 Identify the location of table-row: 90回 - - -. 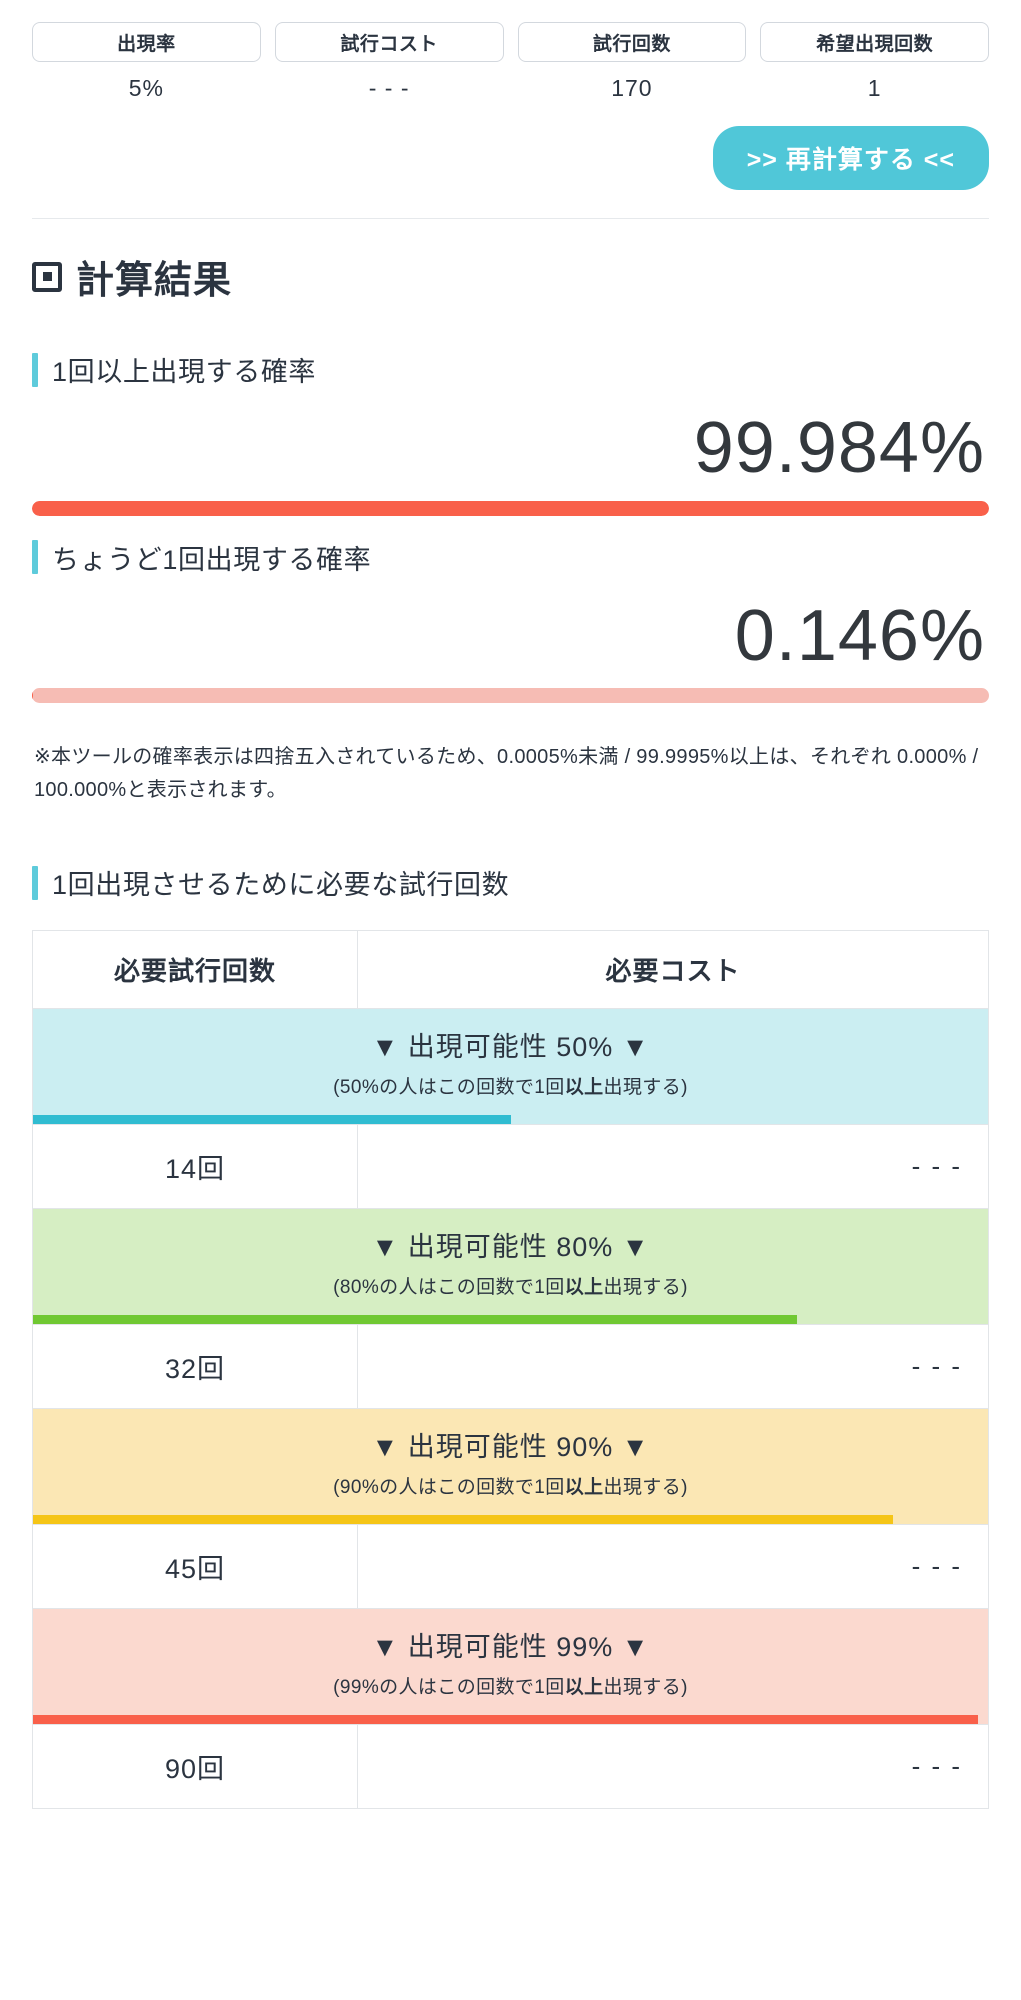
(510, 1767).